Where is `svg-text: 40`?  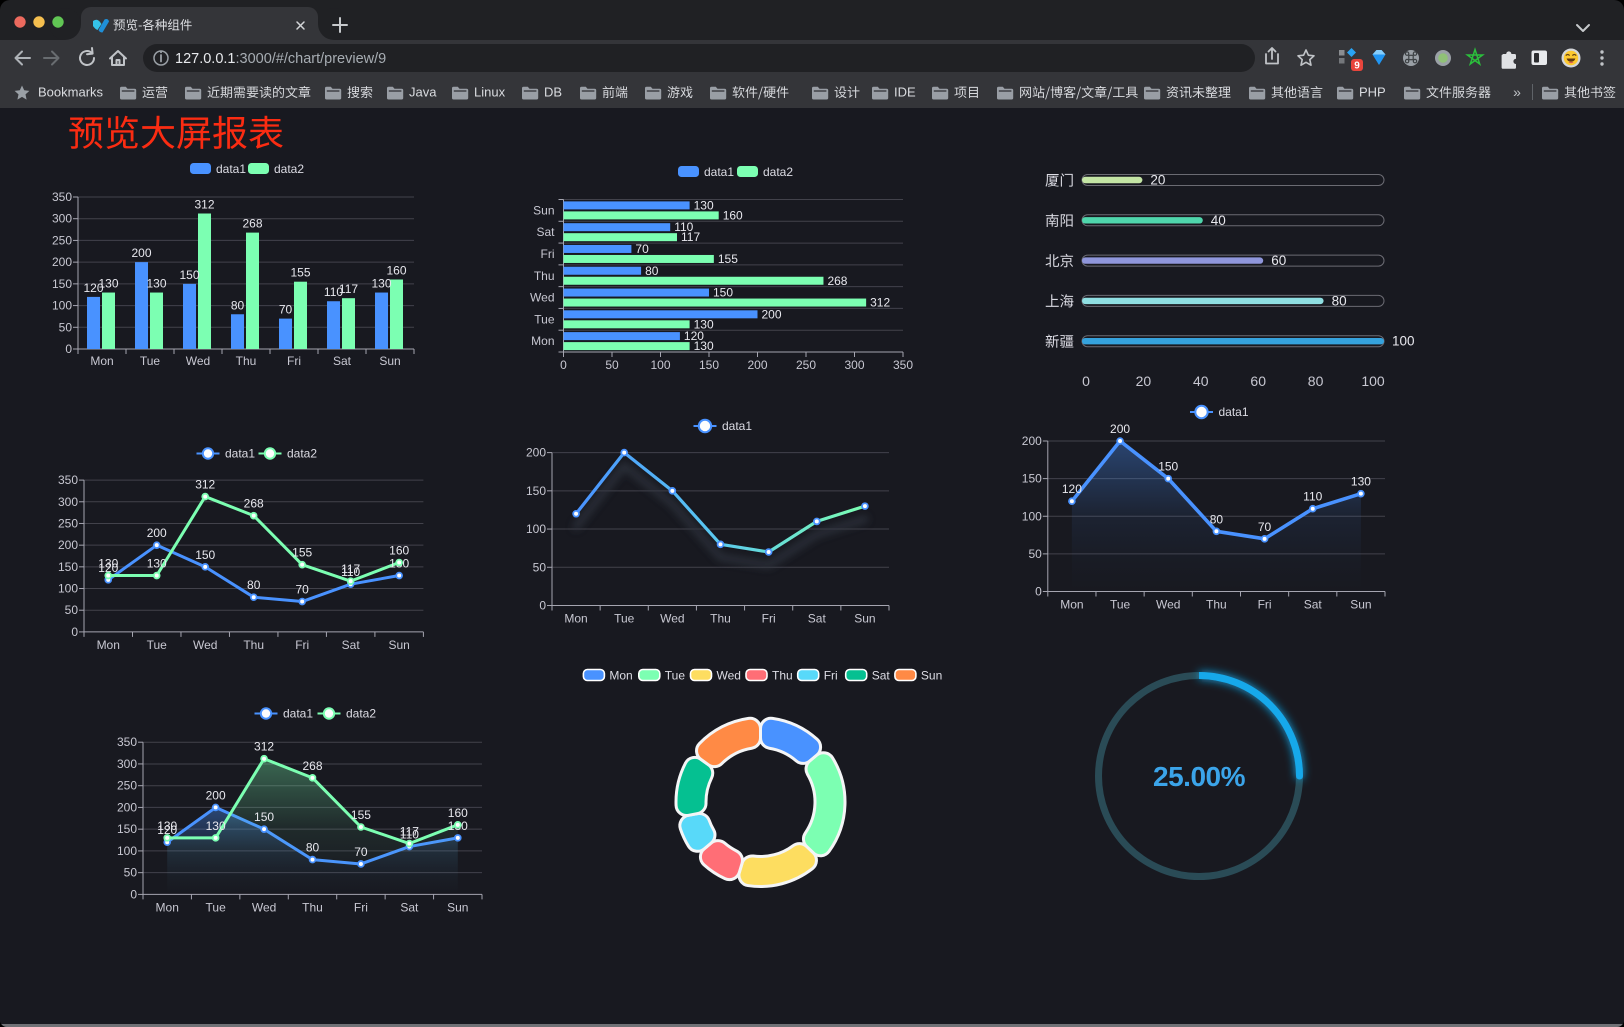
svg-text: 40 is located at coordinates (1218, 220).